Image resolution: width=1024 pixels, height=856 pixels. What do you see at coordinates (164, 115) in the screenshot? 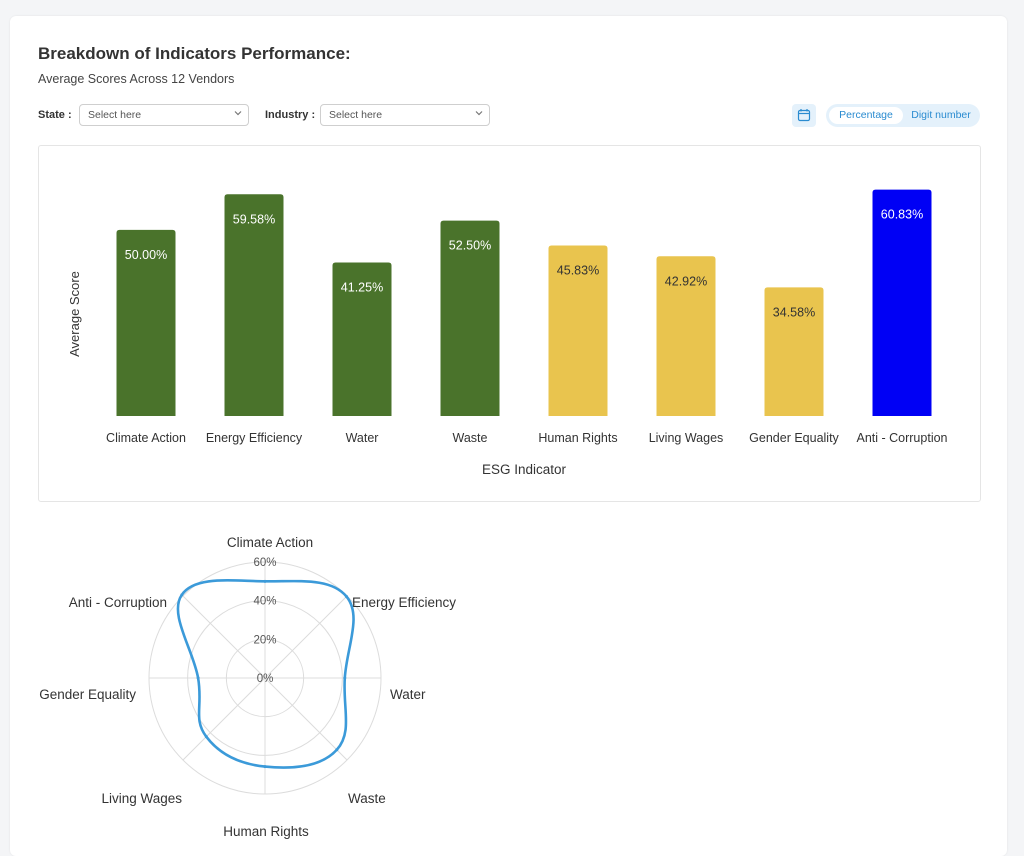
I see `state-select: Select here` at bounding box center [164, 115].